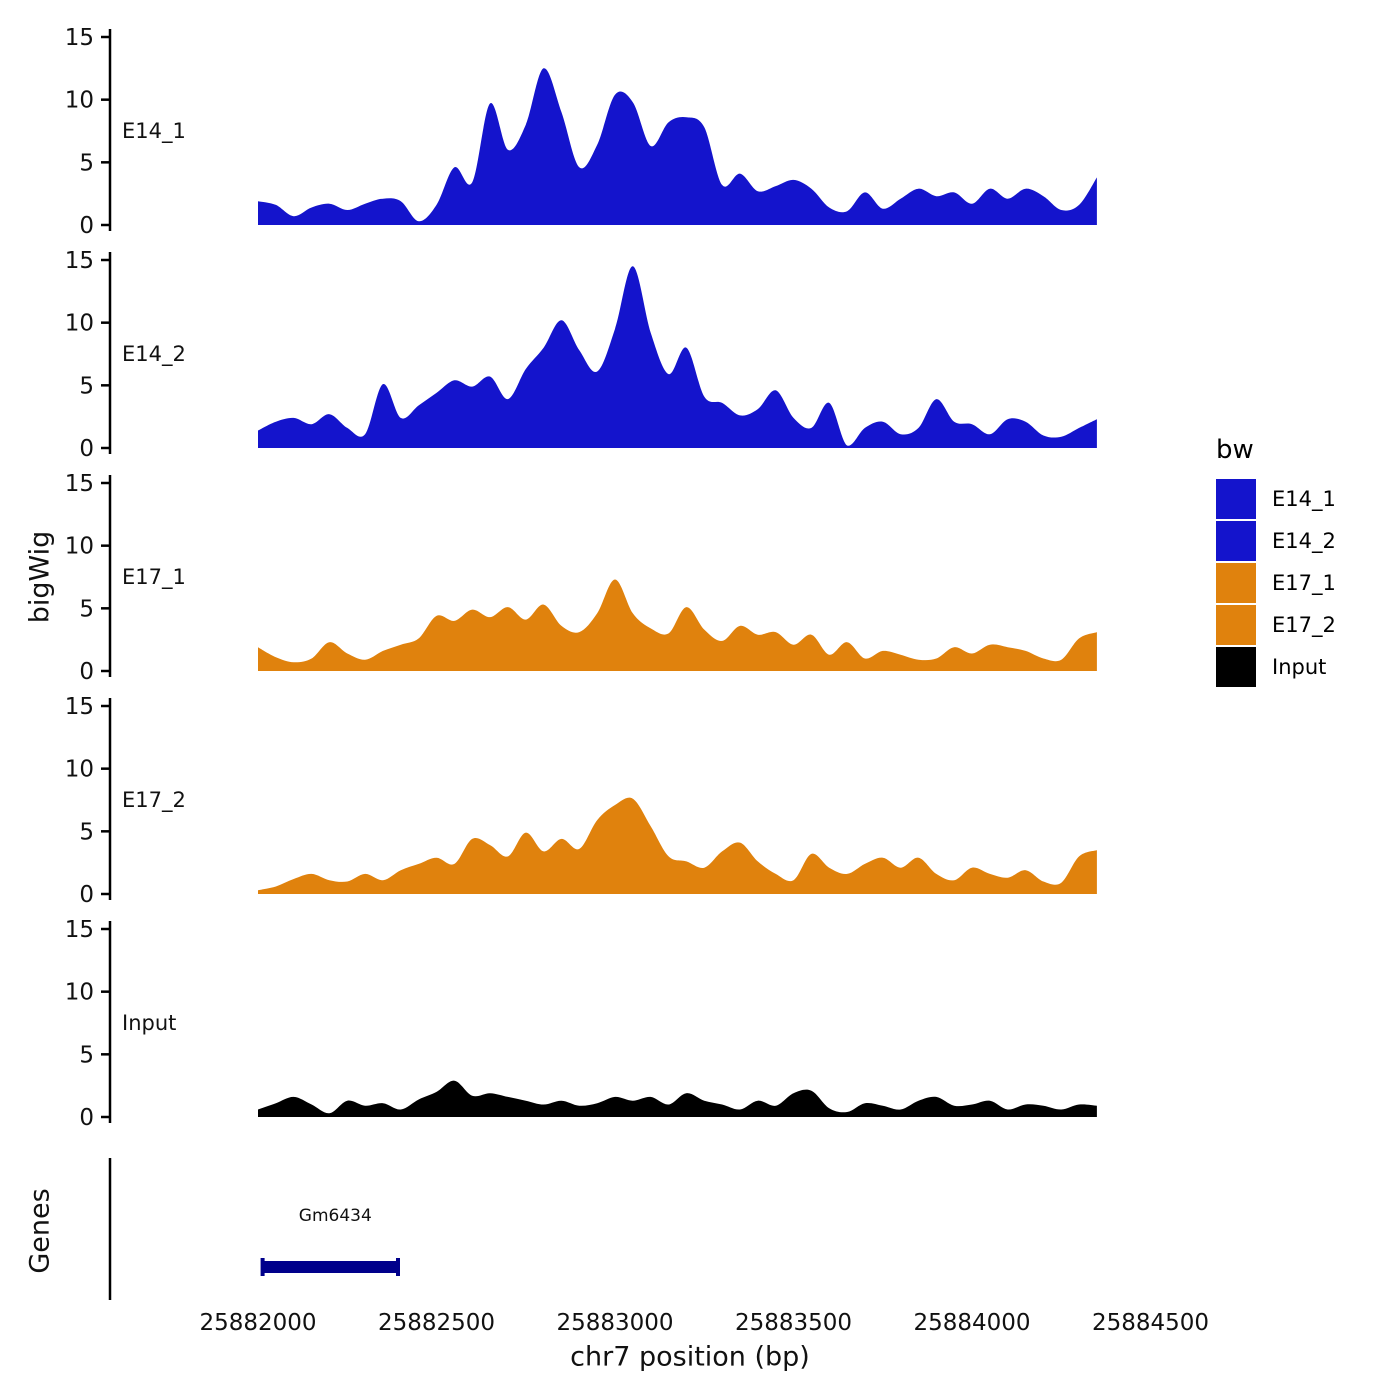 This screenshot has width=1400, height=1400. What do you see at coordinates (398, 1267) in the screenshot?
I see `gene-end-cap-right` at bounding box center [398, 1267].